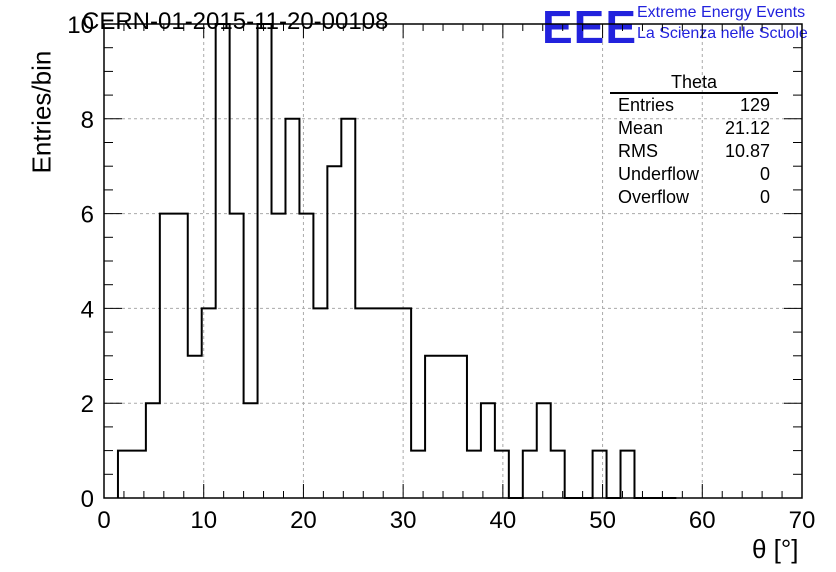  I want to click on y-tick-label: 4, so click(87, 309).